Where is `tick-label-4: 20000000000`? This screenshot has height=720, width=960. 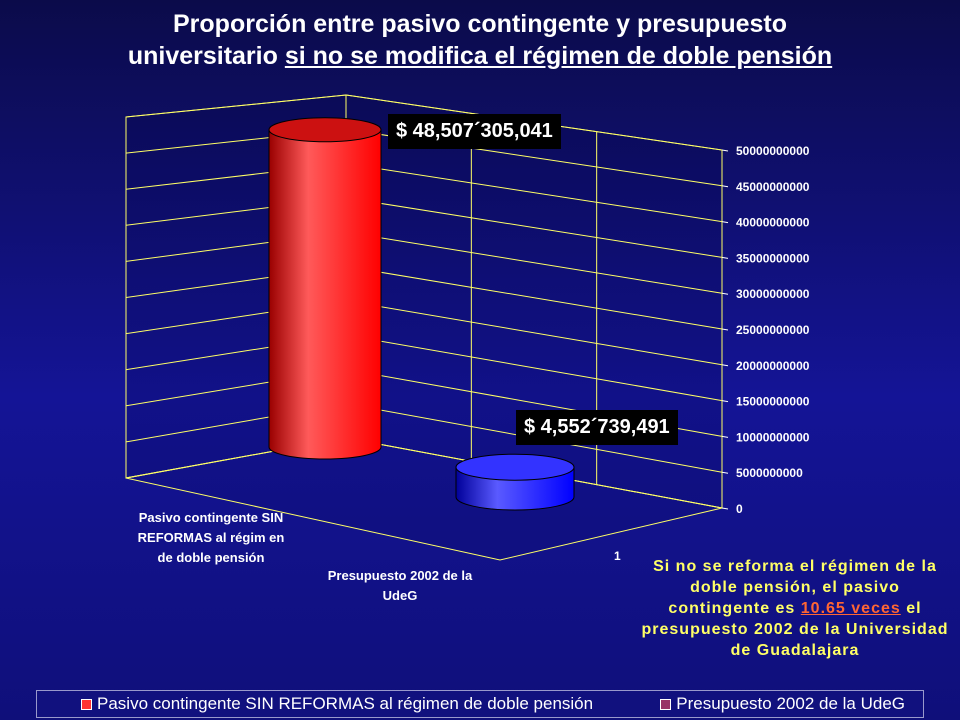 tick-label-4: 20000000000 is located at coordinates (773, 366).